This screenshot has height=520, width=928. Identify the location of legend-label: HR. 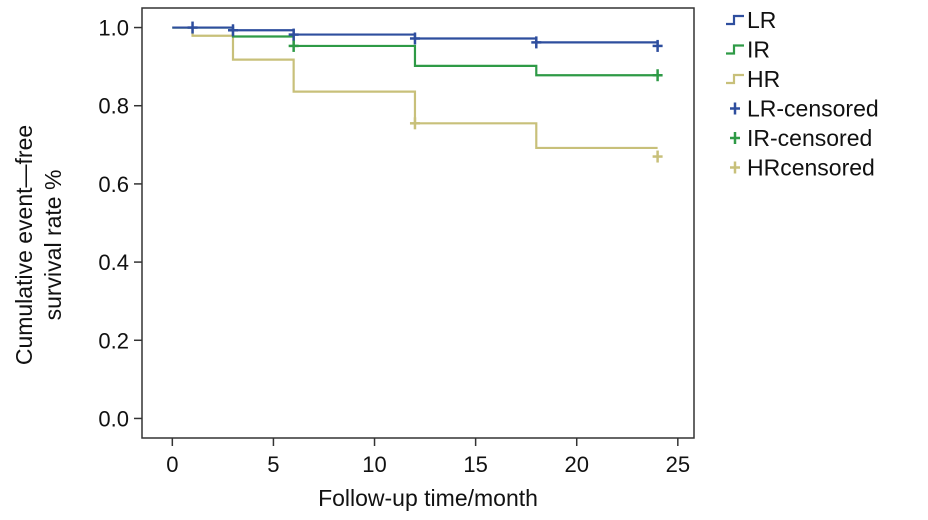
(763, 79).